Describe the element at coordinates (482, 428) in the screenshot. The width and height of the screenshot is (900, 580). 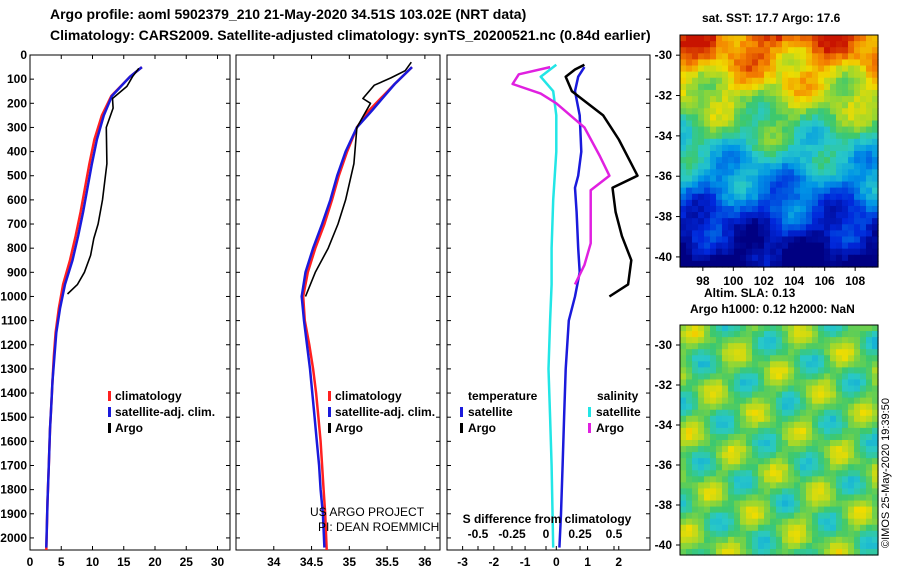
I see `diff-legend-label: Argo` at that location.